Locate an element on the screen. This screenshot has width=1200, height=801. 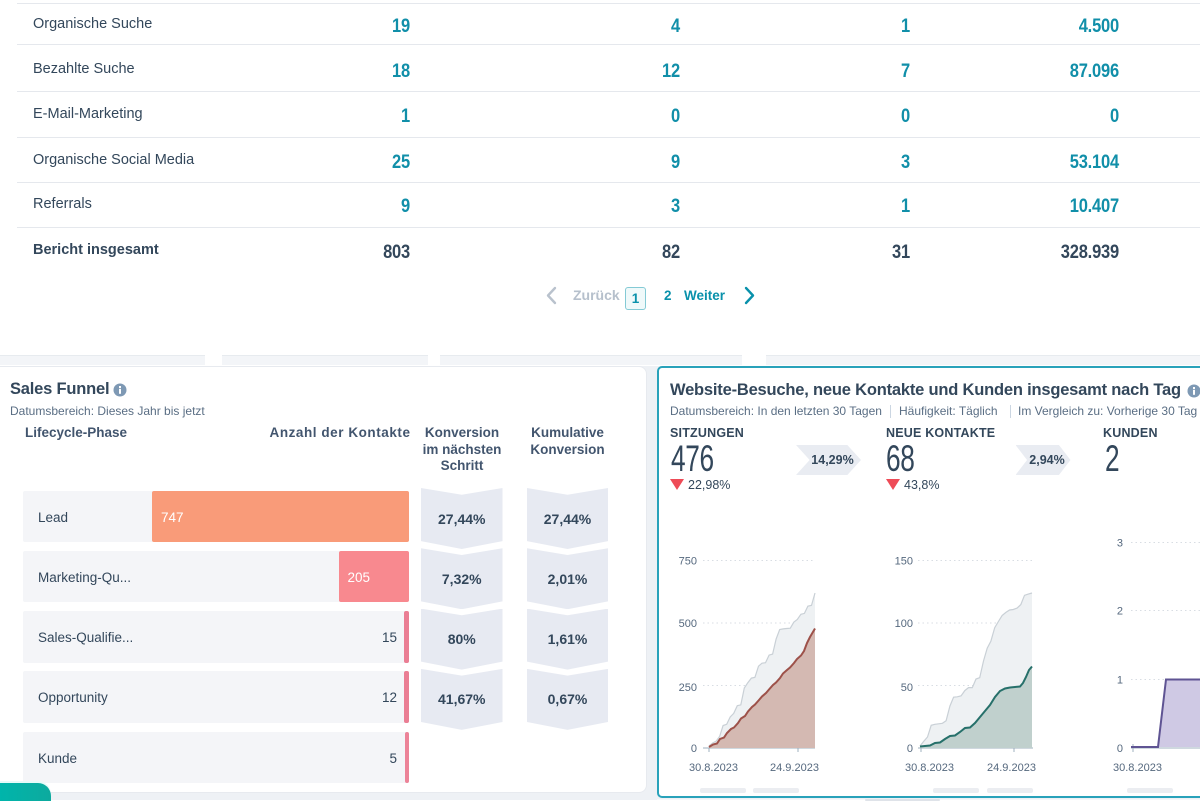
svg-text: 100 is located at coordinates (904, 624).